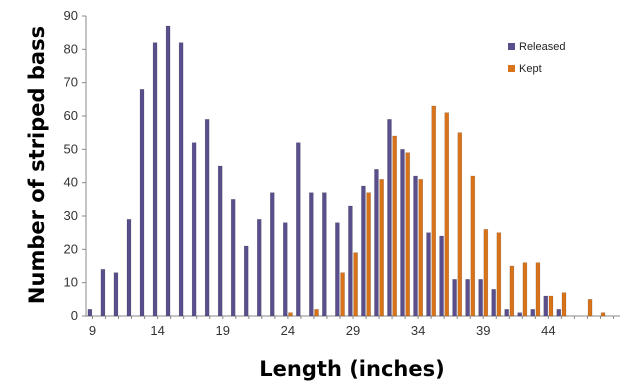 The image size is (626, 388). What do you see at coordinates (536, 58) in the screenshot?
I see `legend: Released Kept` at bounding box center [536, 58].